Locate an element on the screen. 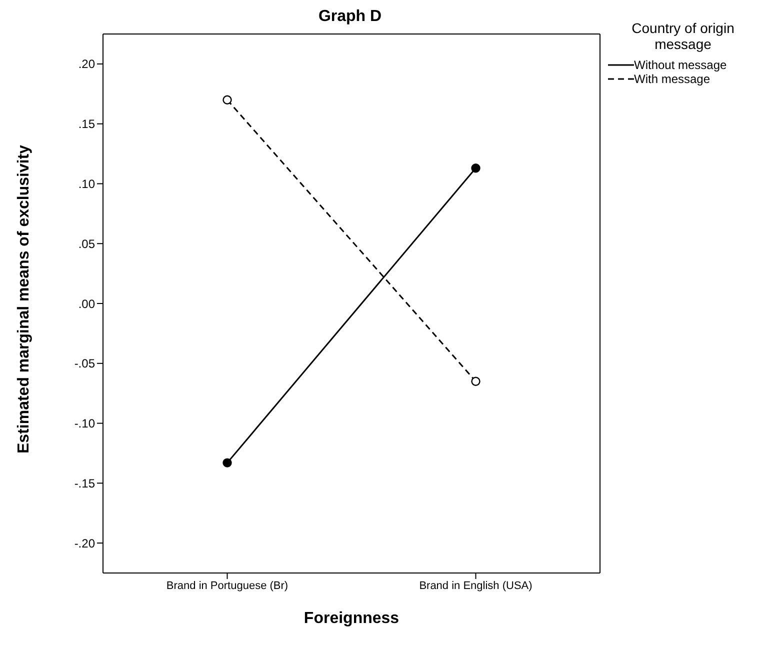 This screenshot has height=649, width=766. y-tick-label: -.20 is located at coordinates (85, 543).